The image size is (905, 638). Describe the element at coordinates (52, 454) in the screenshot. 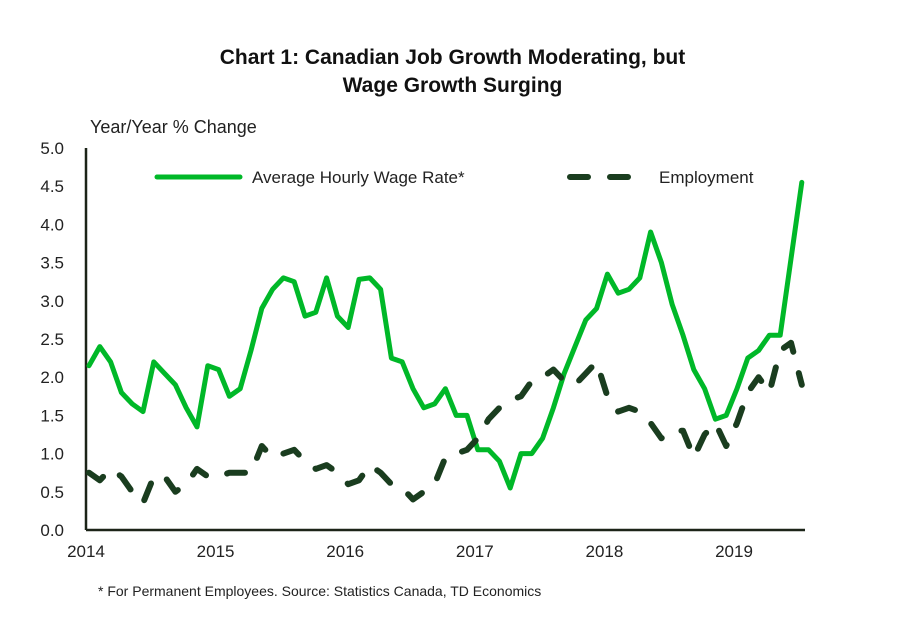

I see `y-tick-label: 1.0` at that location.